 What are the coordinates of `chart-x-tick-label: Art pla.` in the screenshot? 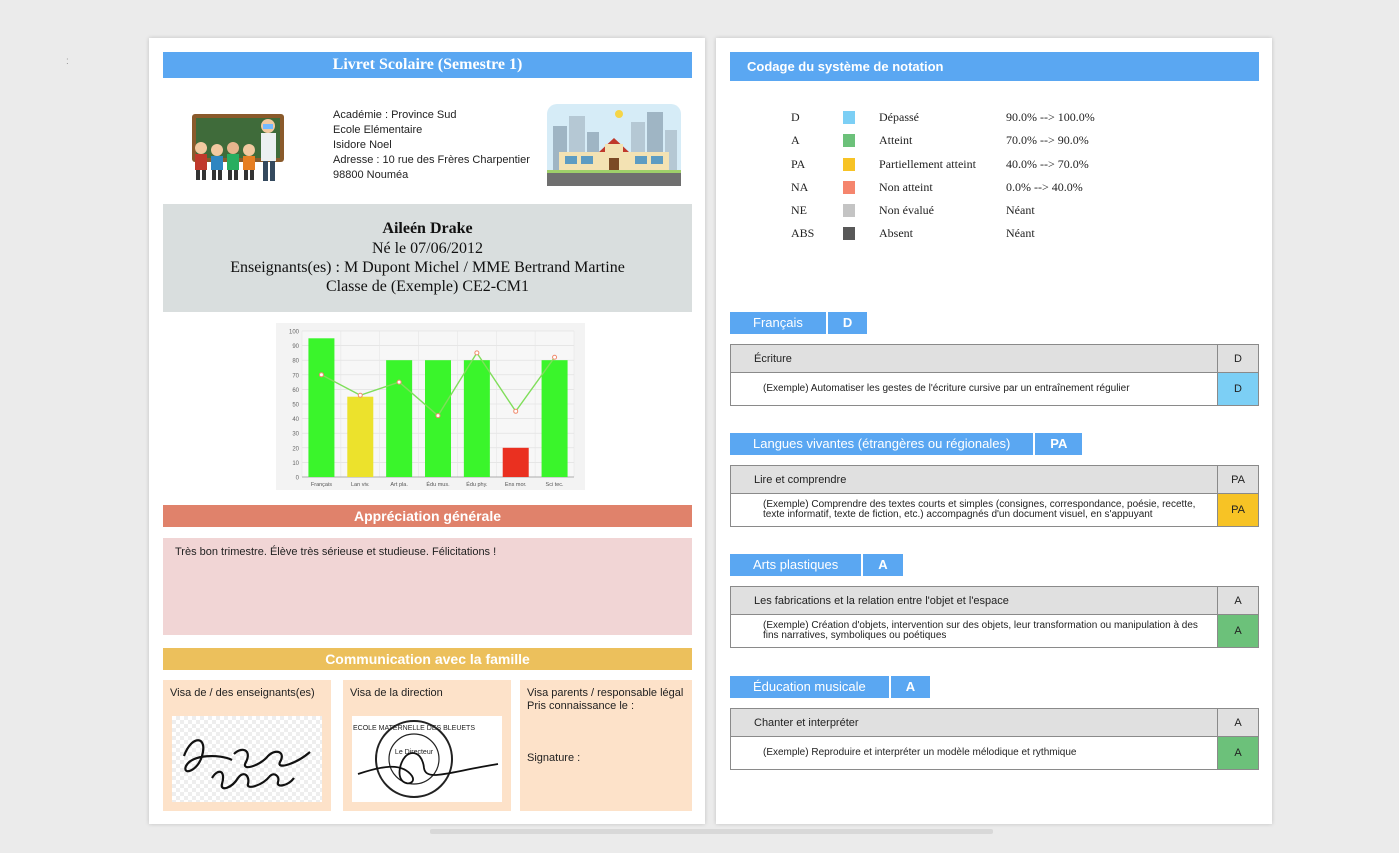 It's located at (399, 485).